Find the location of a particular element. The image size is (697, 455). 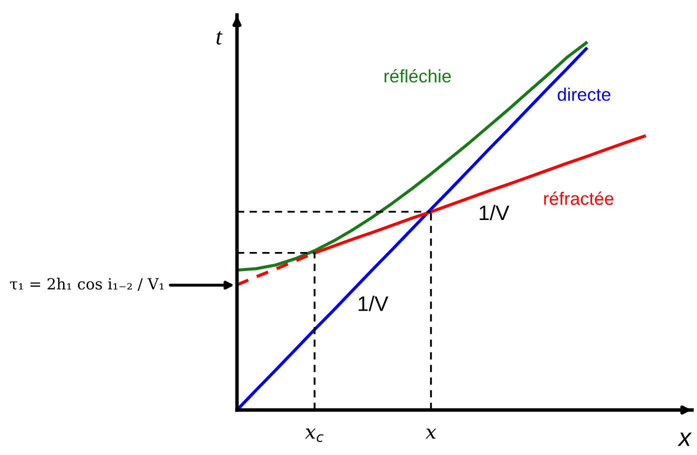

series-label: directe is located at coordinates (584, 94).